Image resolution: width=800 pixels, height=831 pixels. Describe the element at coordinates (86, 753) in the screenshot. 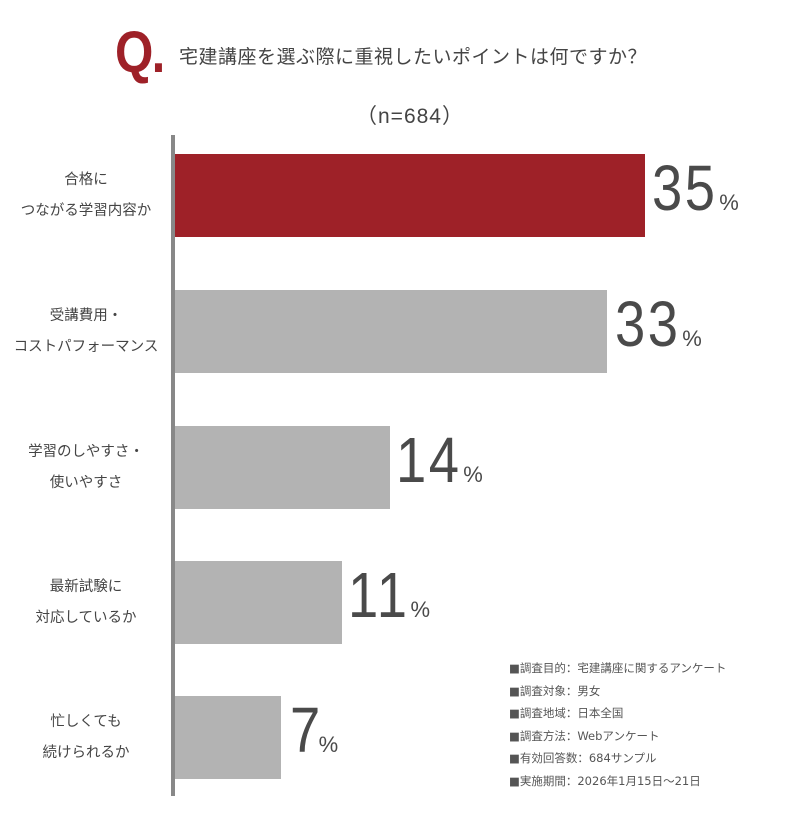

I see `category-label-line: 続けられるか` at that location.